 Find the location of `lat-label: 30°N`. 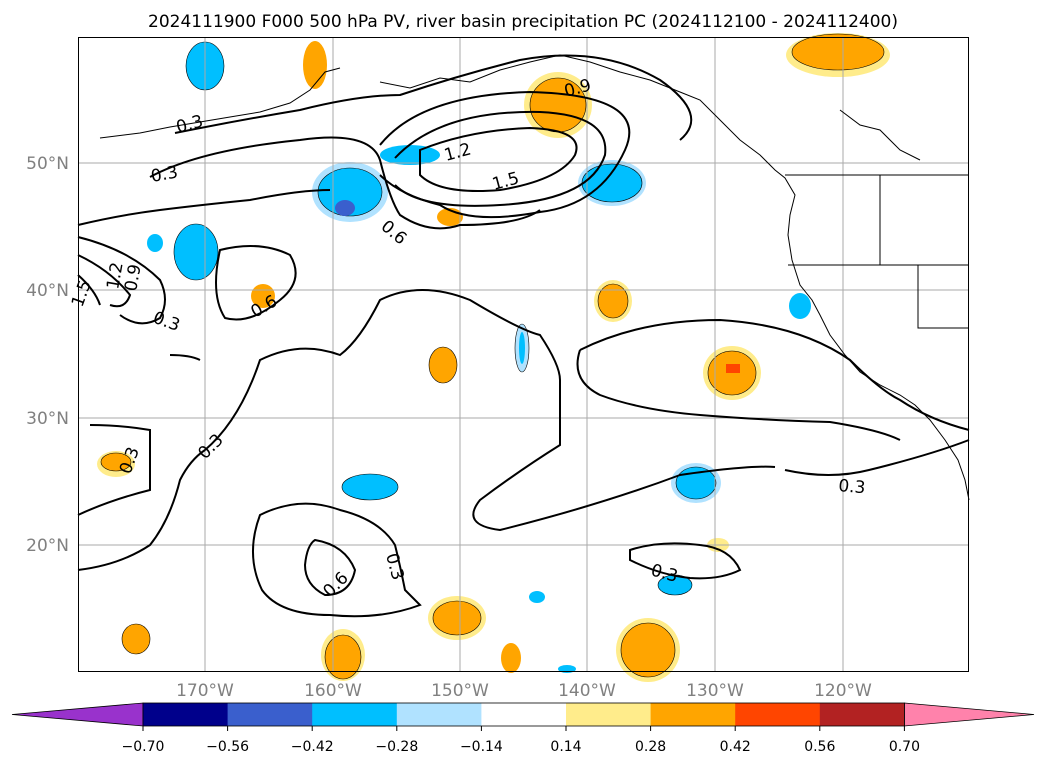

lat-label: 30°N is located at coordinates (47, 419).